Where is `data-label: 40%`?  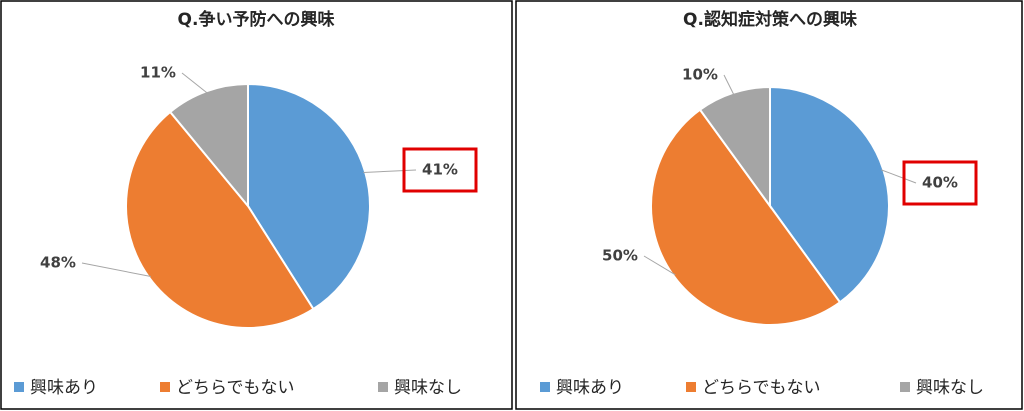 data-label: 40% is located at coordinates (940, 183).